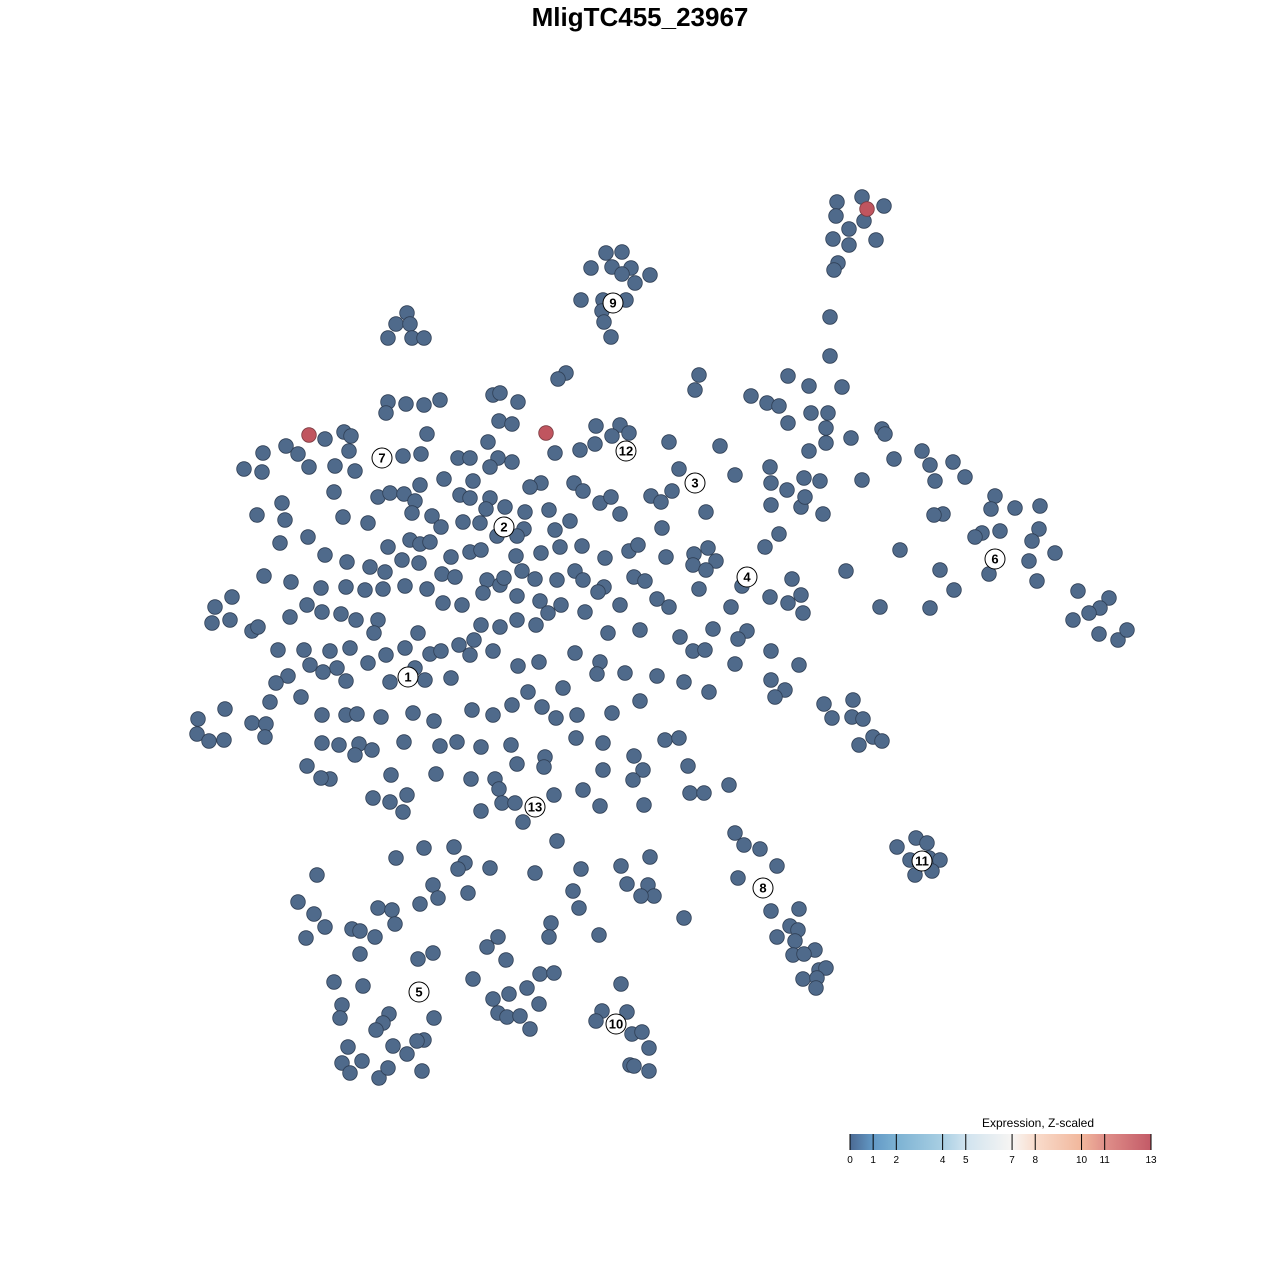 This screenshot has width=1280, height=1280. I want to click on colorbar-title: Expression, Z-scaled, so click(1038, 1123).